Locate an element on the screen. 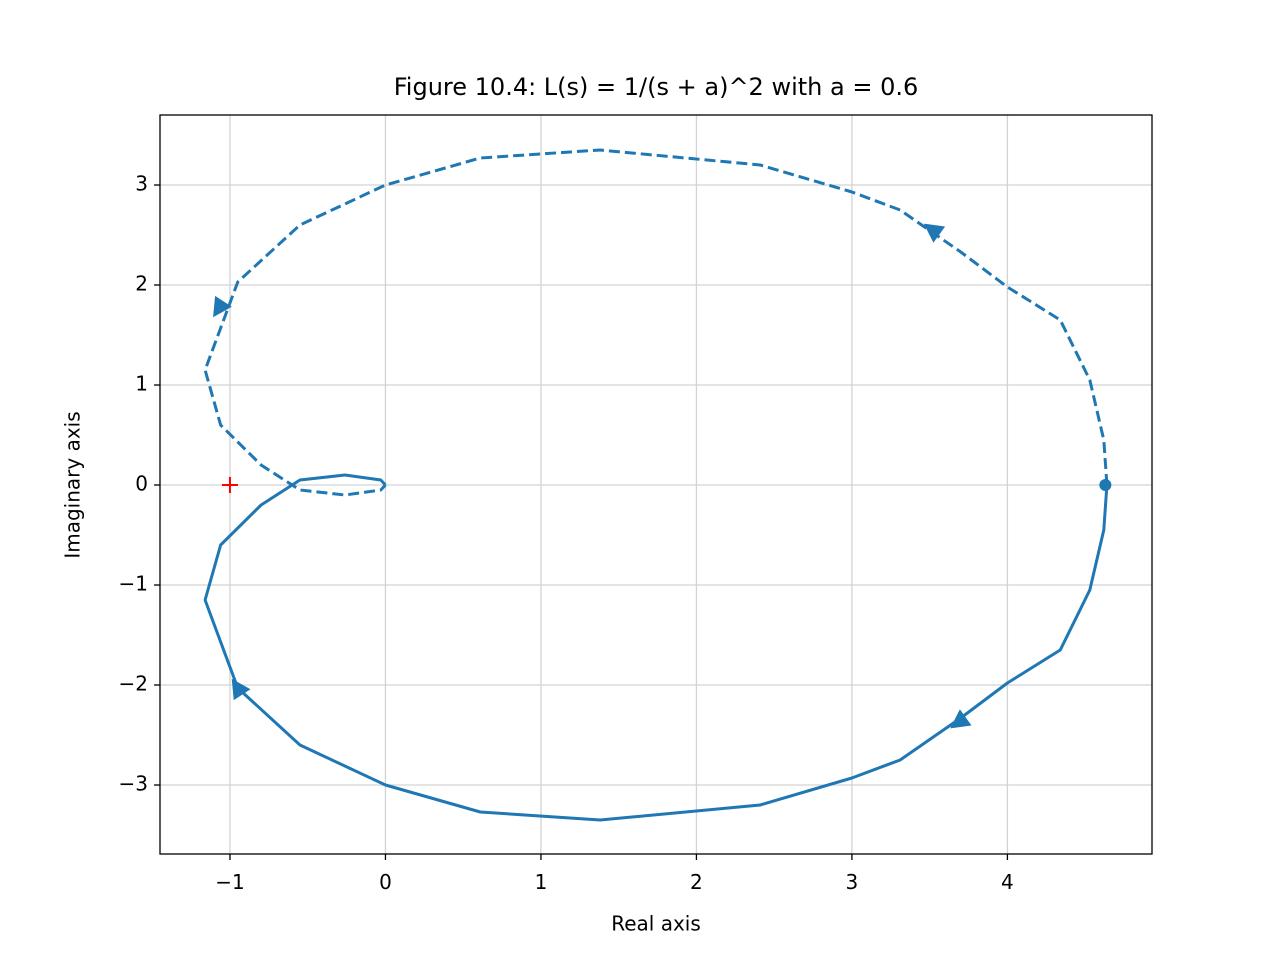  y-tick-label: 3 is located at coordinates (141, 184).